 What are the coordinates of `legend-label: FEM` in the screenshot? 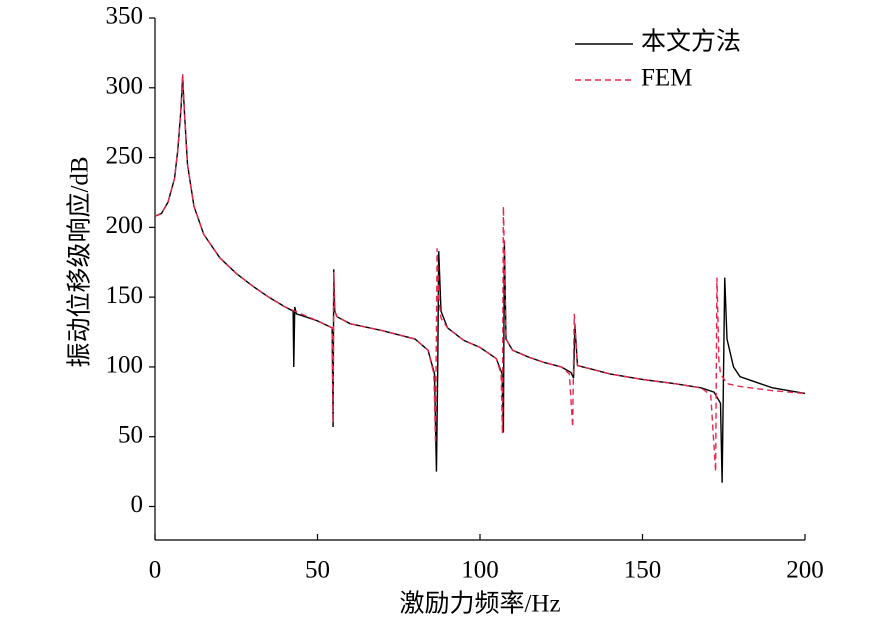 It's located at (666, 78).